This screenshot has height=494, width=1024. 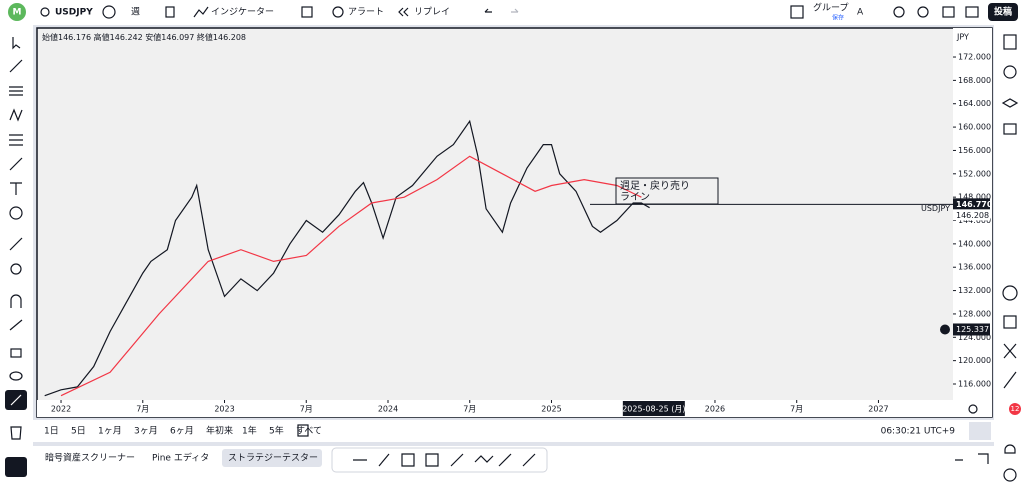 What do you see at coordinates (974, 173) in the screenshot?
I see `y-tick-label: 152.000` at bounding box center [974, 173].